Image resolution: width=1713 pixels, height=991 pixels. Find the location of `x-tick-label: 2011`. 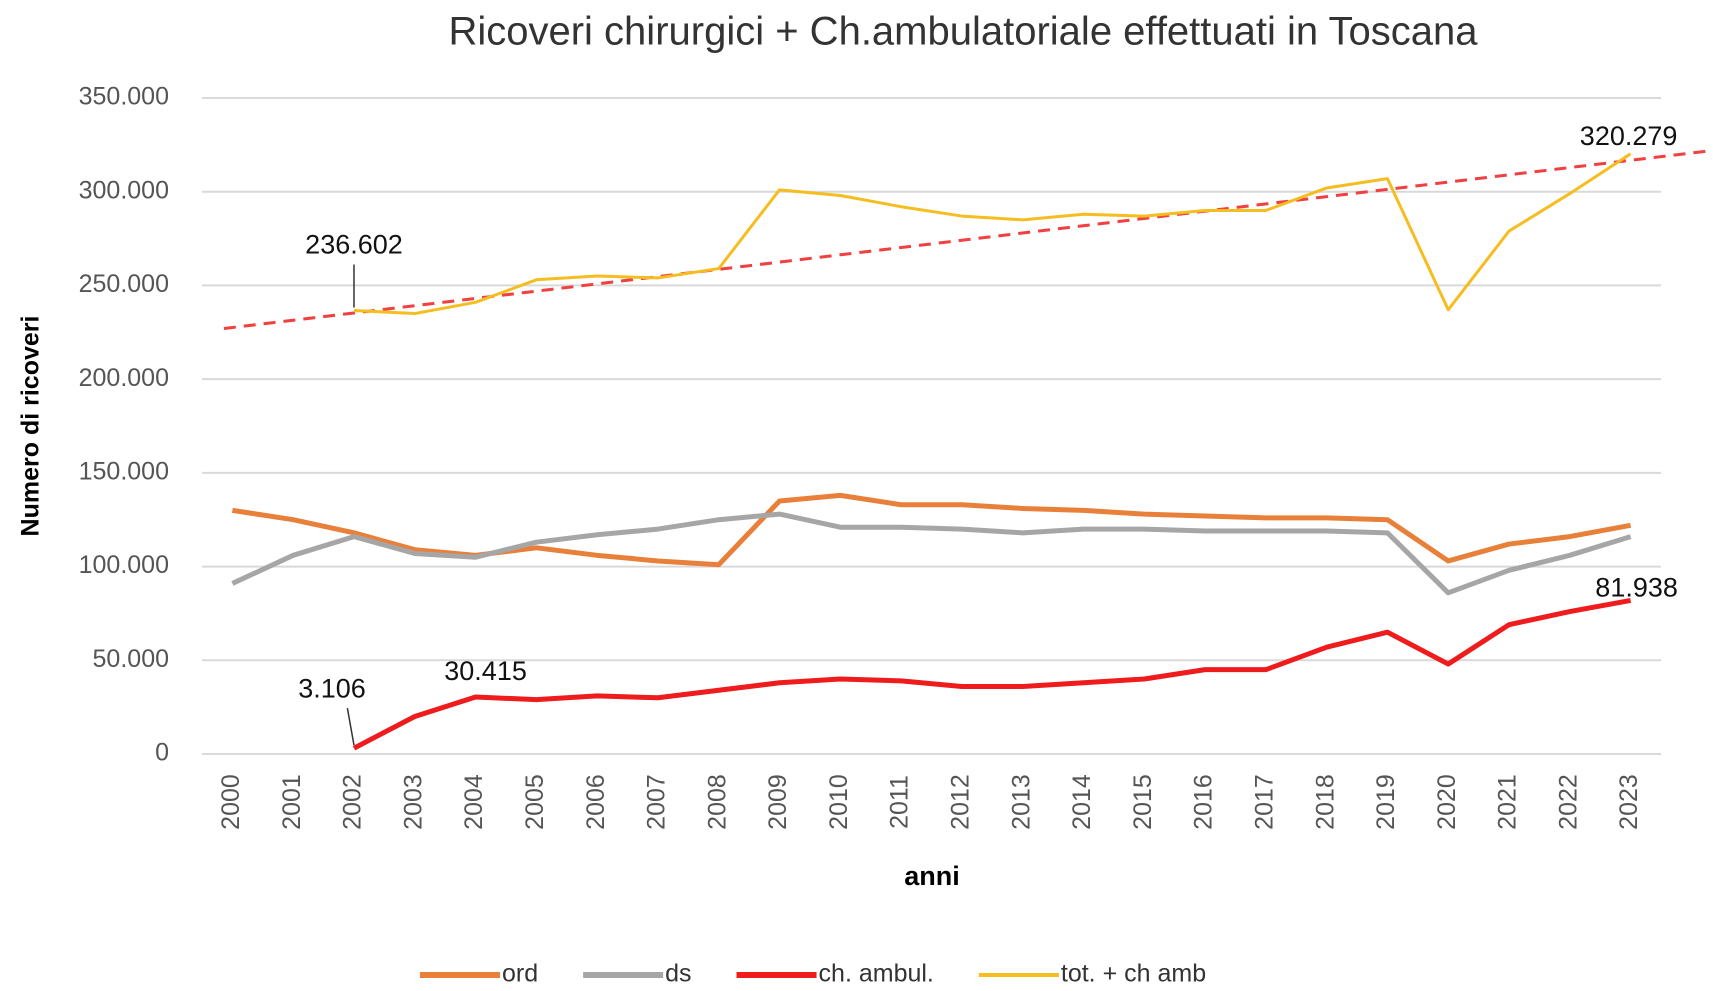

x-tick-label: 2011 is located at coordinates (900, 802).